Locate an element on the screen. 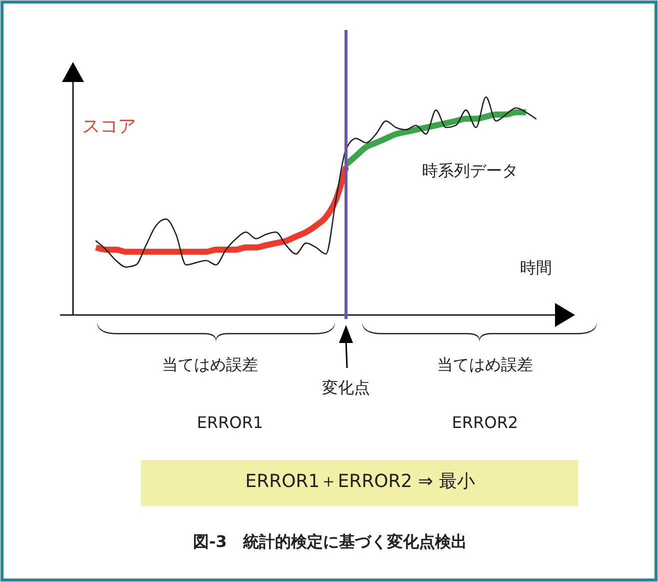  text: 図-3 統計的検定に基づく変化点検出 is located at coordinates (330, 541).